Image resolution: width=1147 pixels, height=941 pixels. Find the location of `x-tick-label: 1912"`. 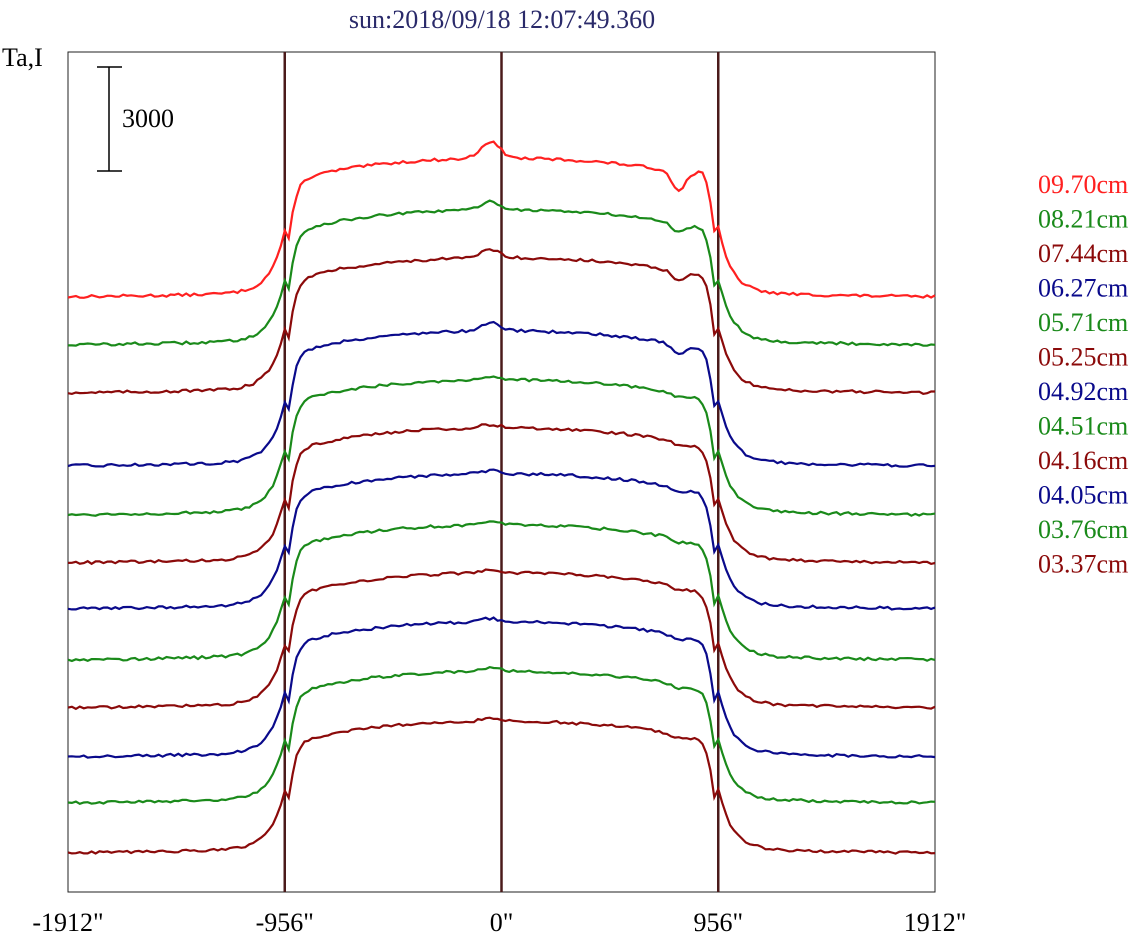

x-tick-label: 1912" is located at coordinates (935, 922).